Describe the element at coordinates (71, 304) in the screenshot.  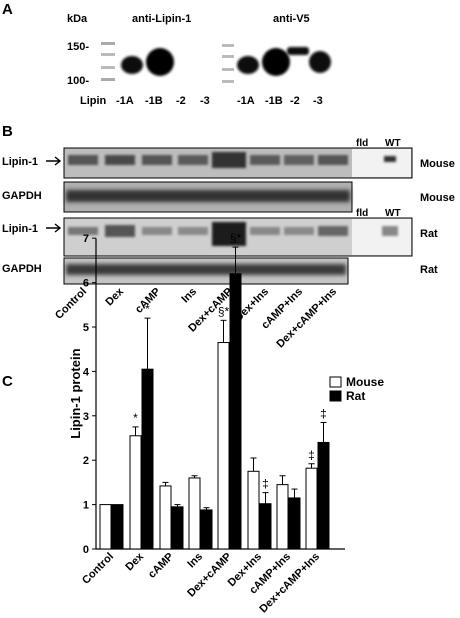
I see `treatment-label: Control` at that location.